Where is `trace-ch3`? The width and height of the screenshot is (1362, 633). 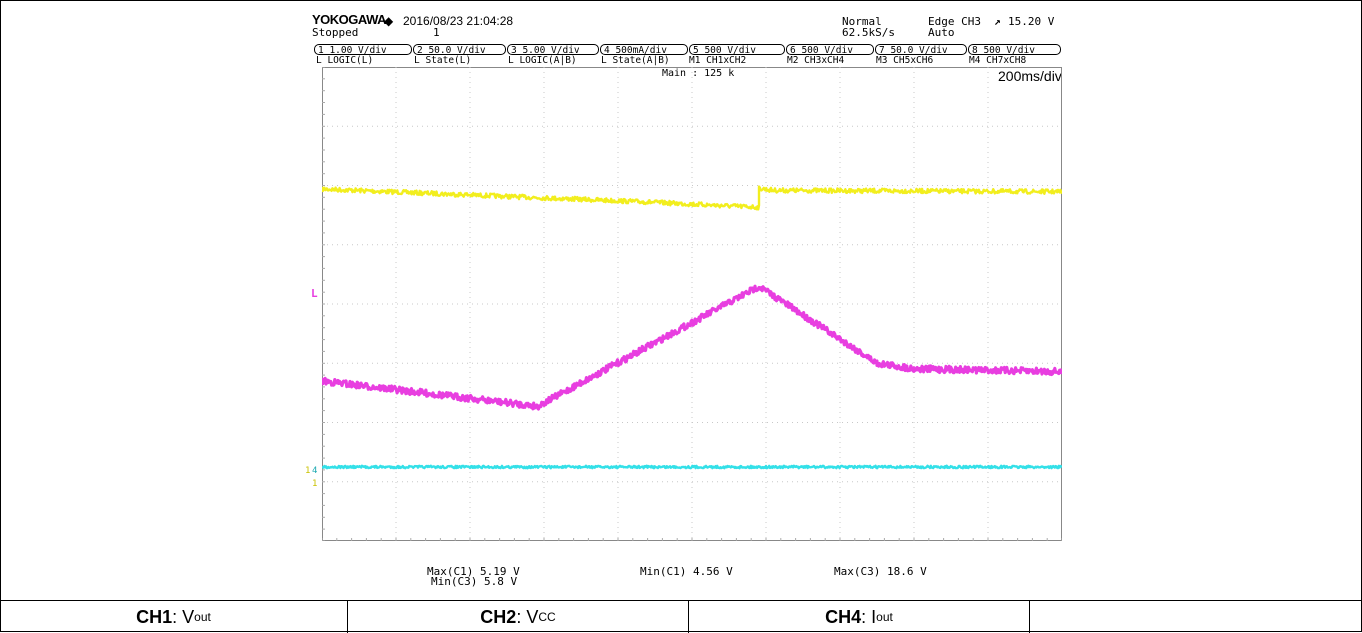 trace-ch3 is located at coordinates (692, 347).